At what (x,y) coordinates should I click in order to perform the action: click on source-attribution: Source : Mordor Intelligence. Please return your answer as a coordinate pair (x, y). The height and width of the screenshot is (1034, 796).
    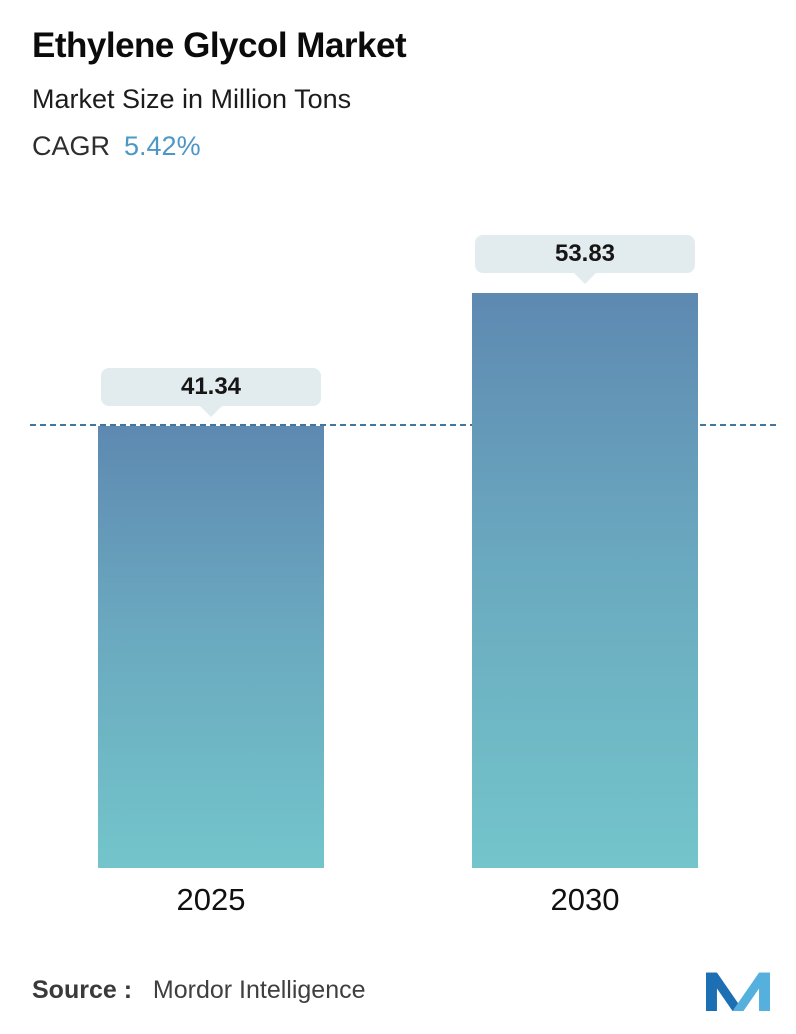
    Looking at the image, I should click on (199, 990).